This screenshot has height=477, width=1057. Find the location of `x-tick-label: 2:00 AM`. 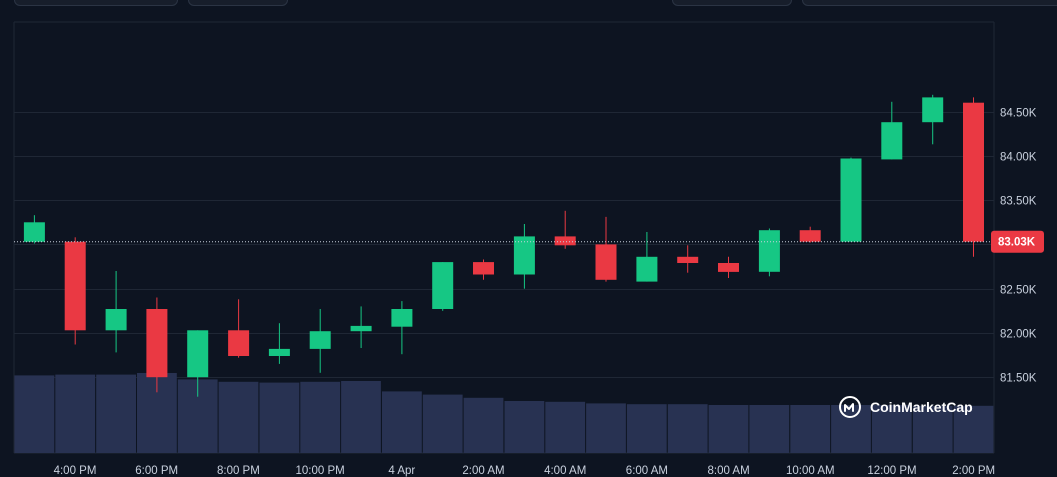

x-tick-label: 2:00 AM is located at coordinates (483, 471).